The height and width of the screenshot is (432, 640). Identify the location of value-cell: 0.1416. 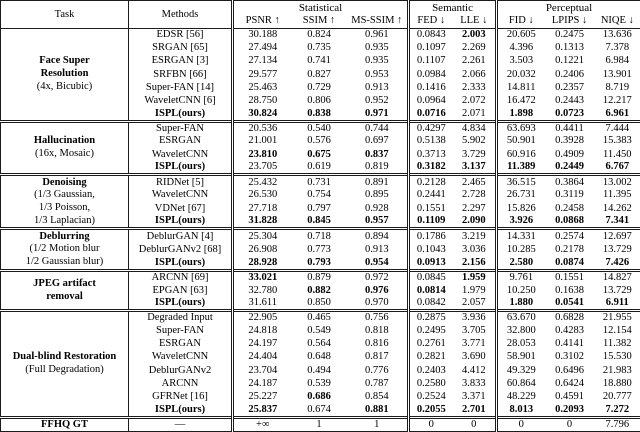
(430, 88).